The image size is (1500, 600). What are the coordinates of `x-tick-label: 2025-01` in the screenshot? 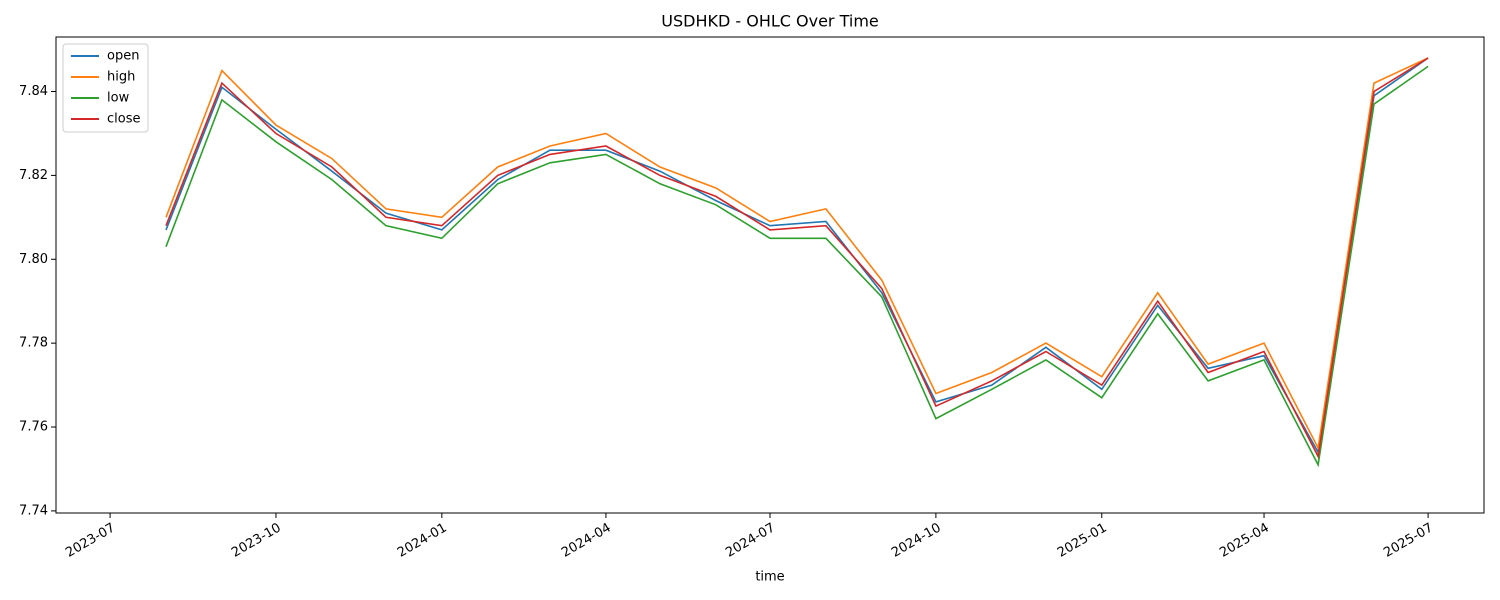 It's located at (1082, 541).